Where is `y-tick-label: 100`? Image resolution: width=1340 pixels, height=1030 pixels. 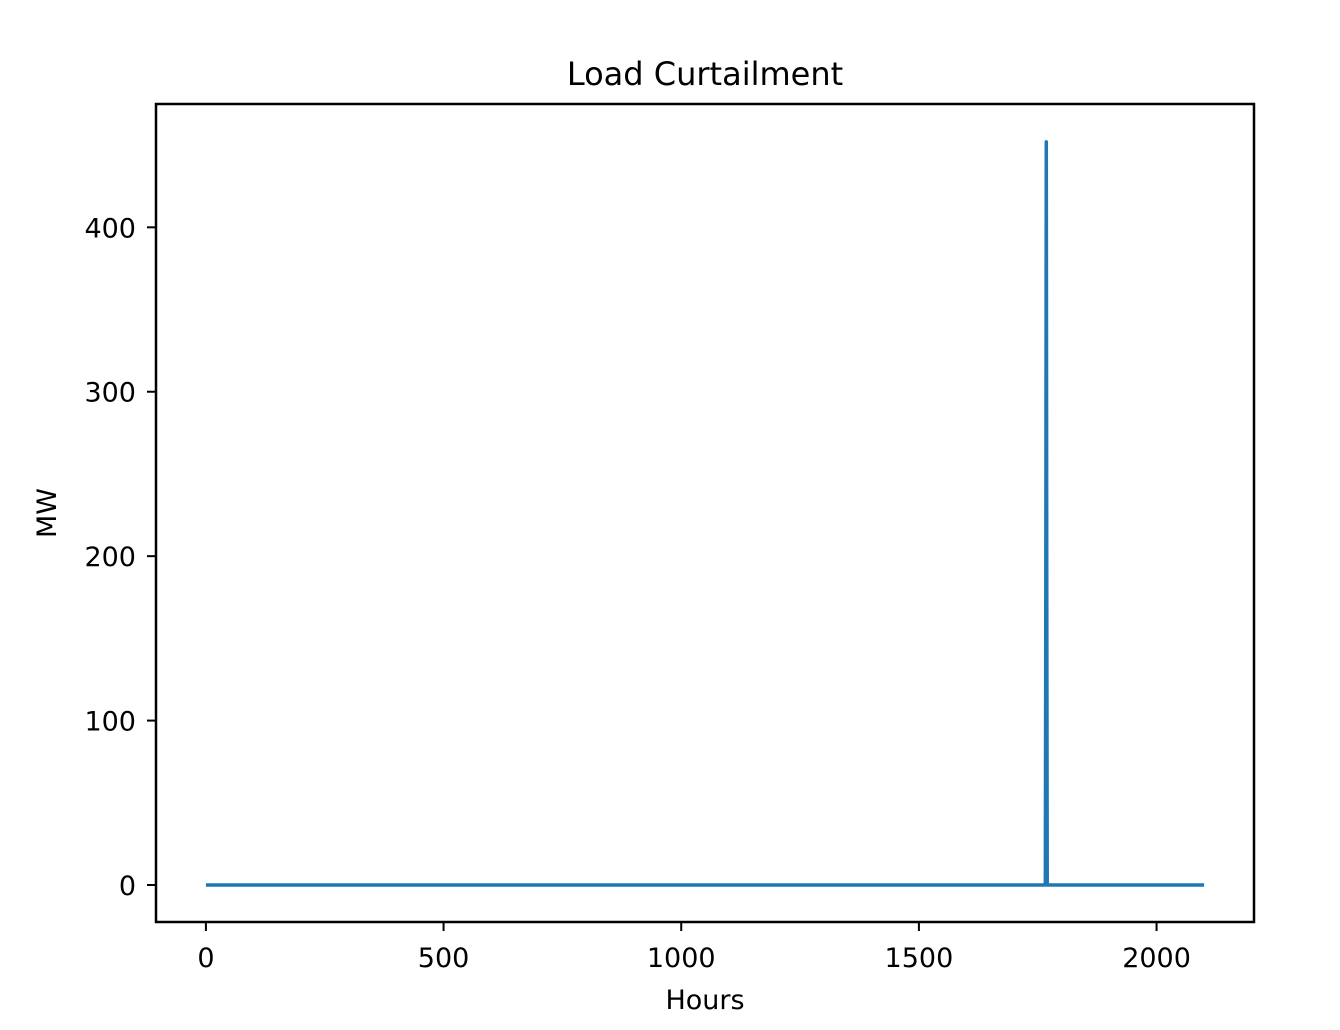
y-tick-label: 100 is located at coordinates (110, 722).